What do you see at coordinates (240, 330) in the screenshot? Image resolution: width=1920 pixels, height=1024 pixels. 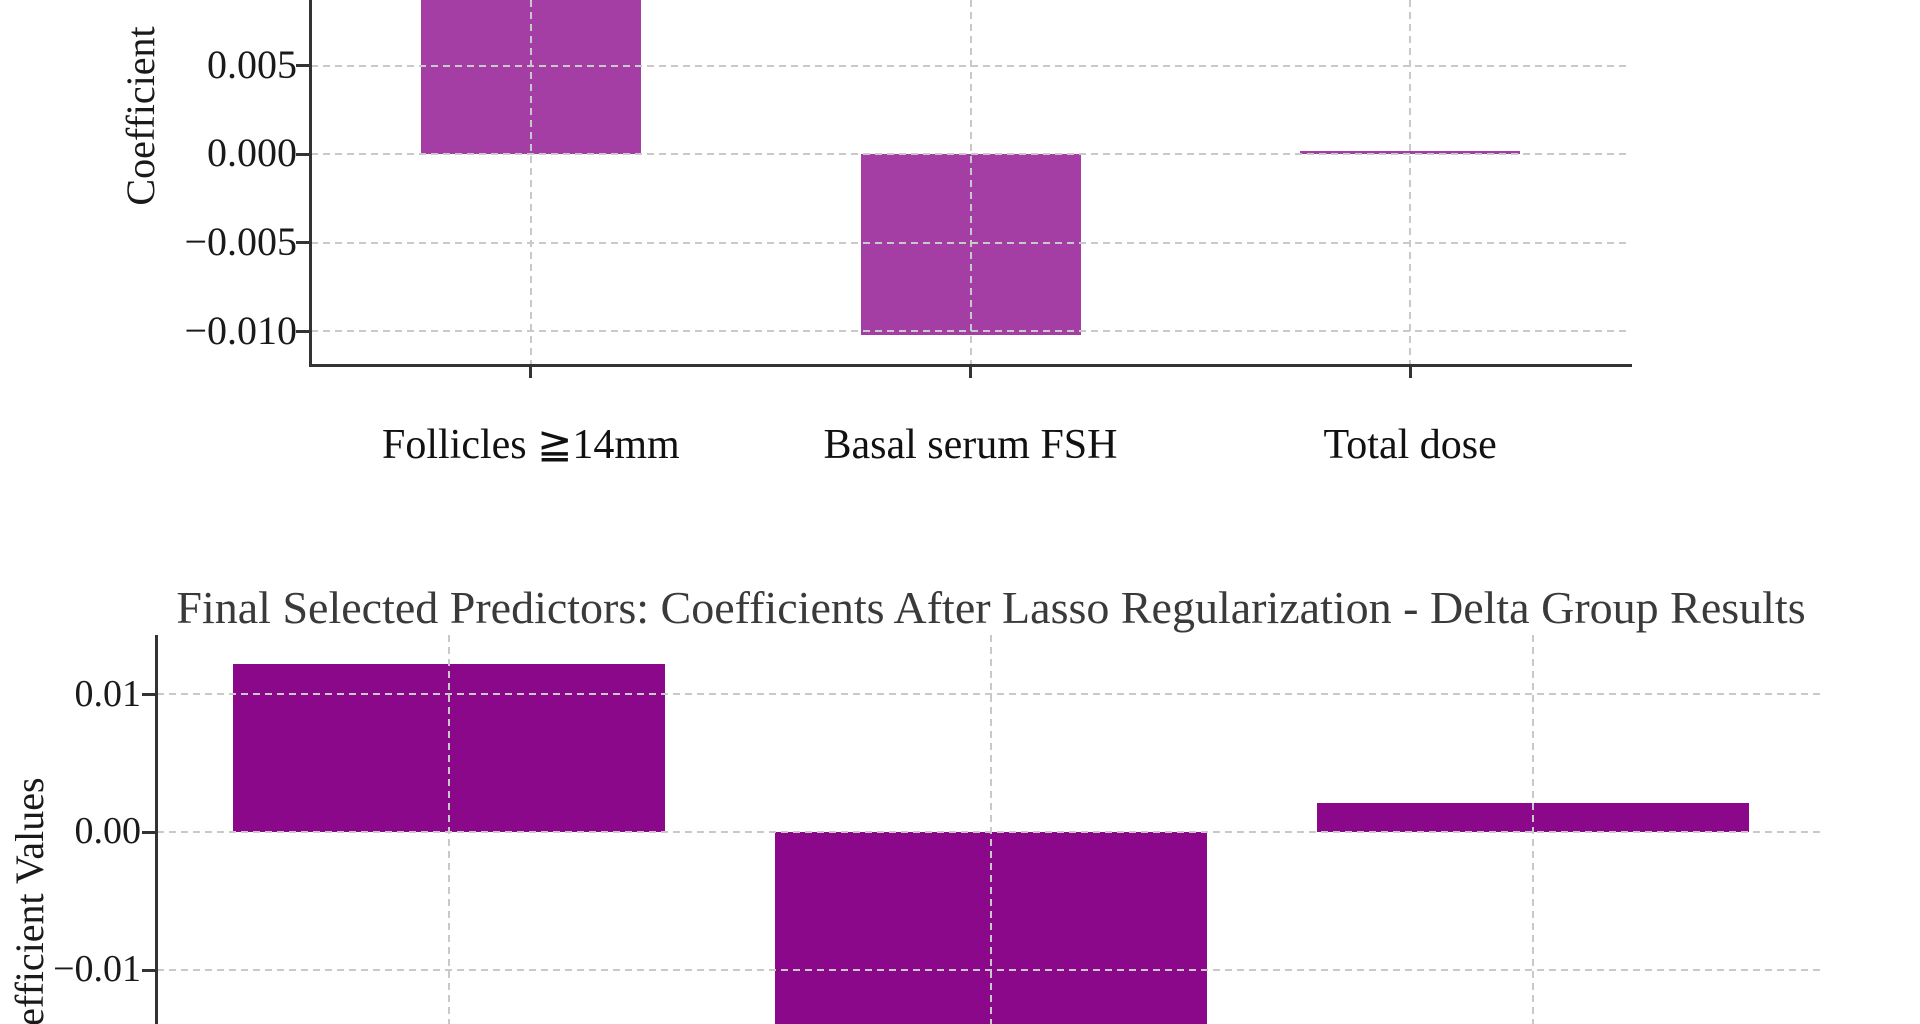 I see `y-tick-label: −0.010` at bounding box center [240, 330].